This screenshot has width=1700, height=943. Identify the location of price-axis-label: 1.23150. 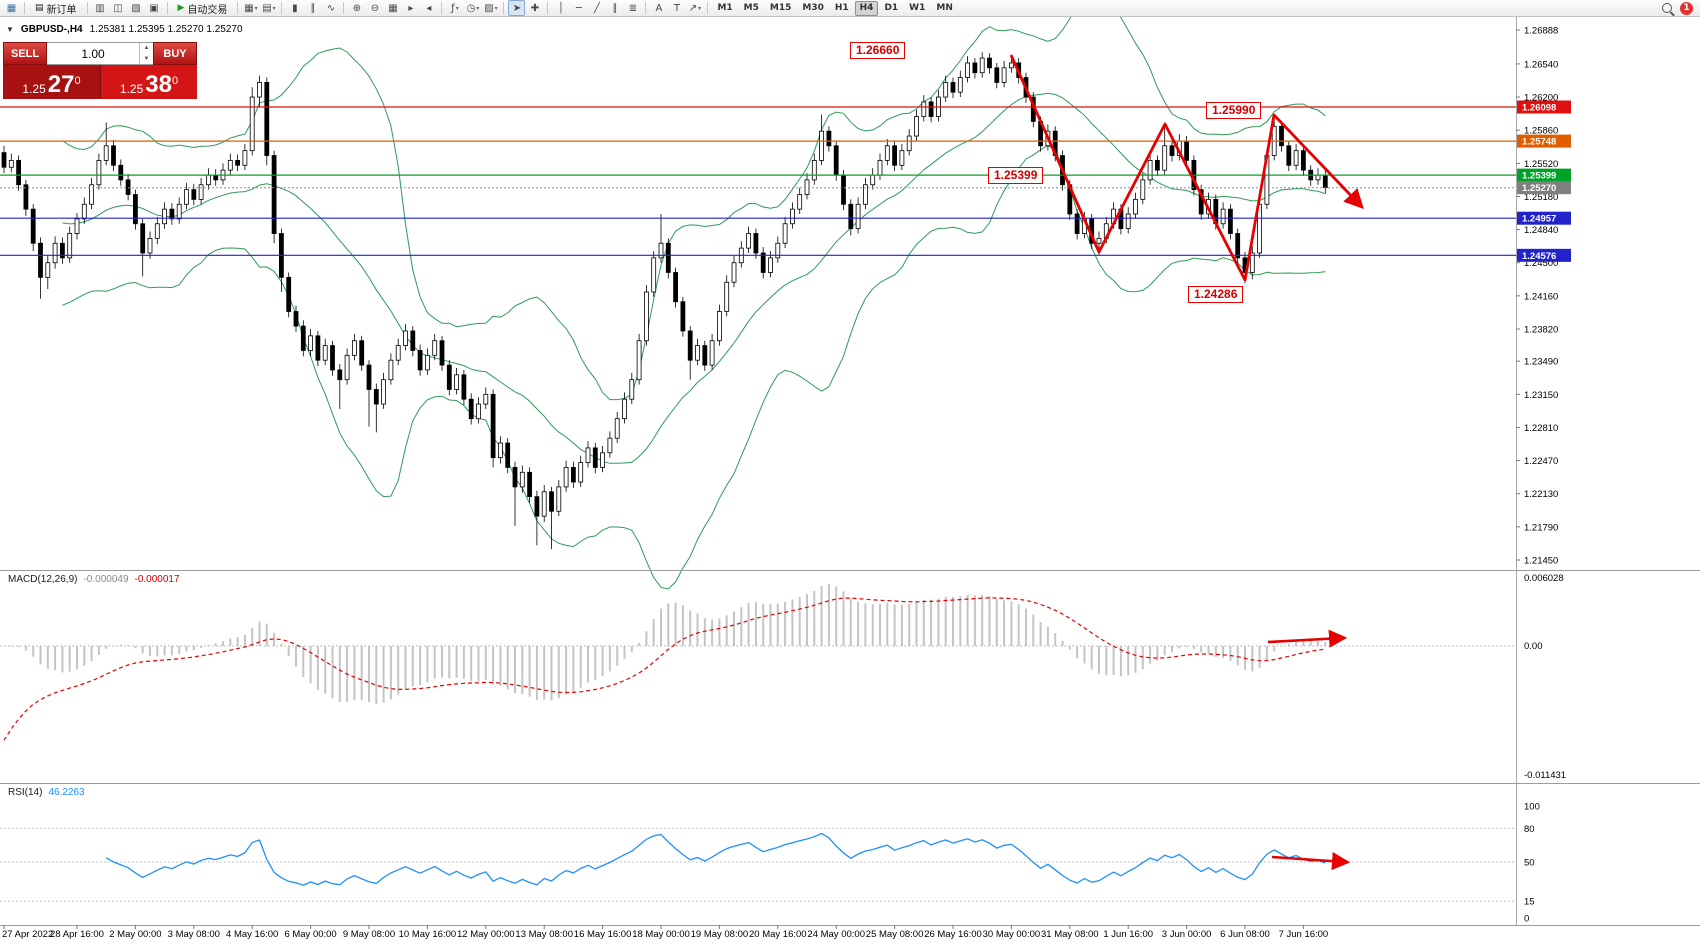
(1541, 395).